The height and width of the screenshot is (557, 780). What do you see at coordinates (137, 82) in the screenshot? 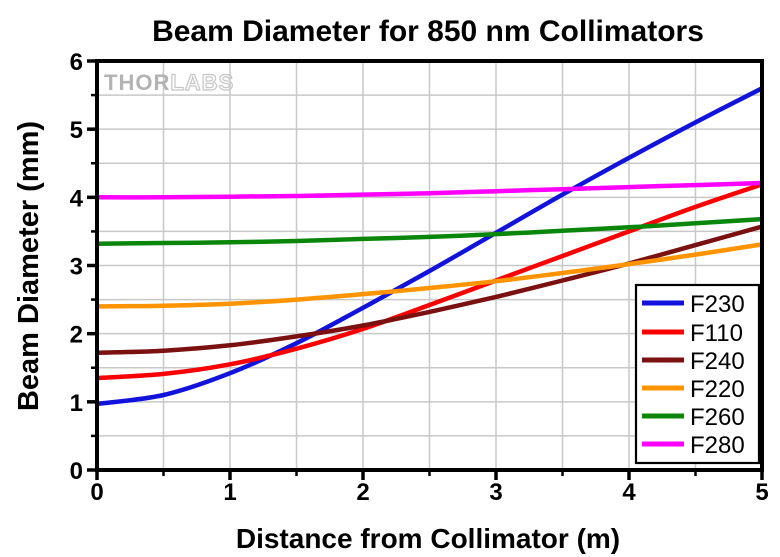
I see `watermark-solid-text: THOR` at bounding box center [137, 82].